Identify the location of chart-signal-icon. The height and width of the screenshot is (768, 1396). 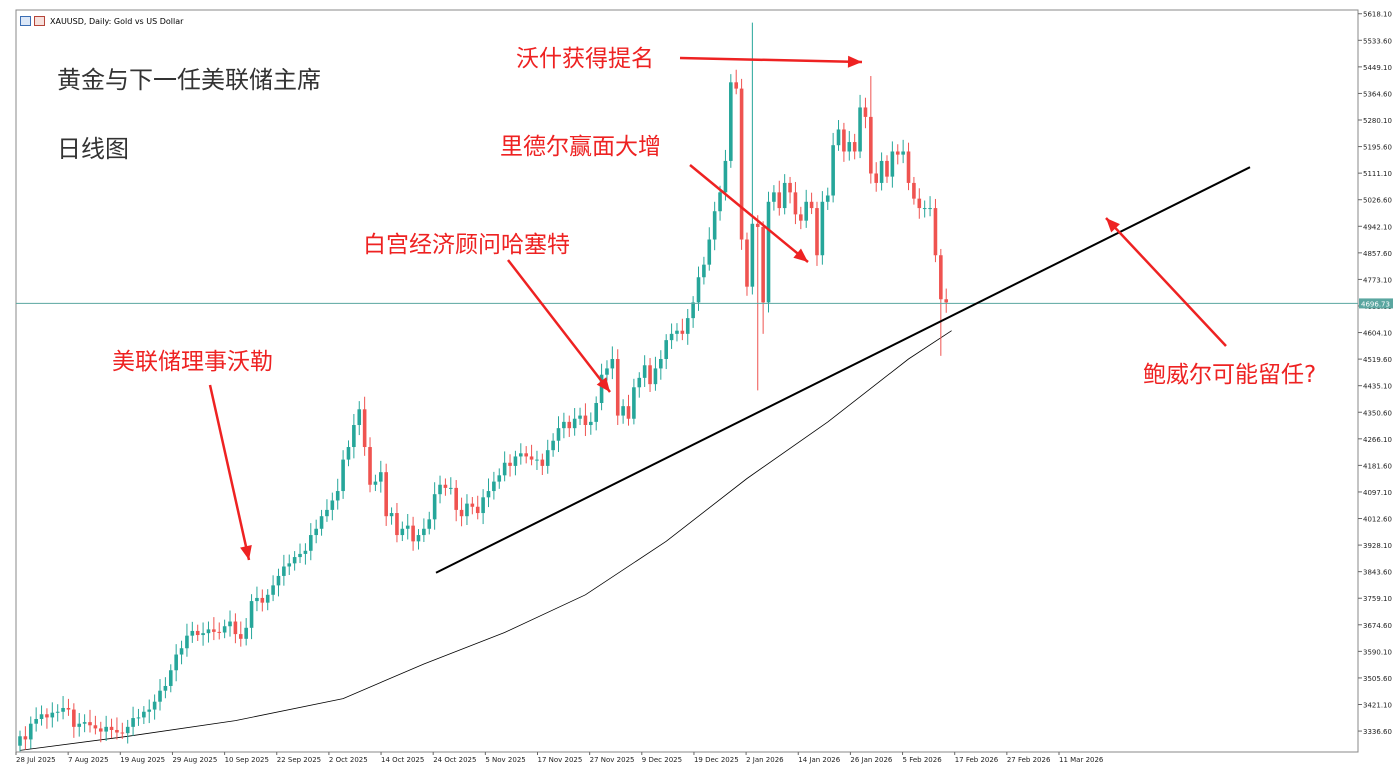
(39, 21).